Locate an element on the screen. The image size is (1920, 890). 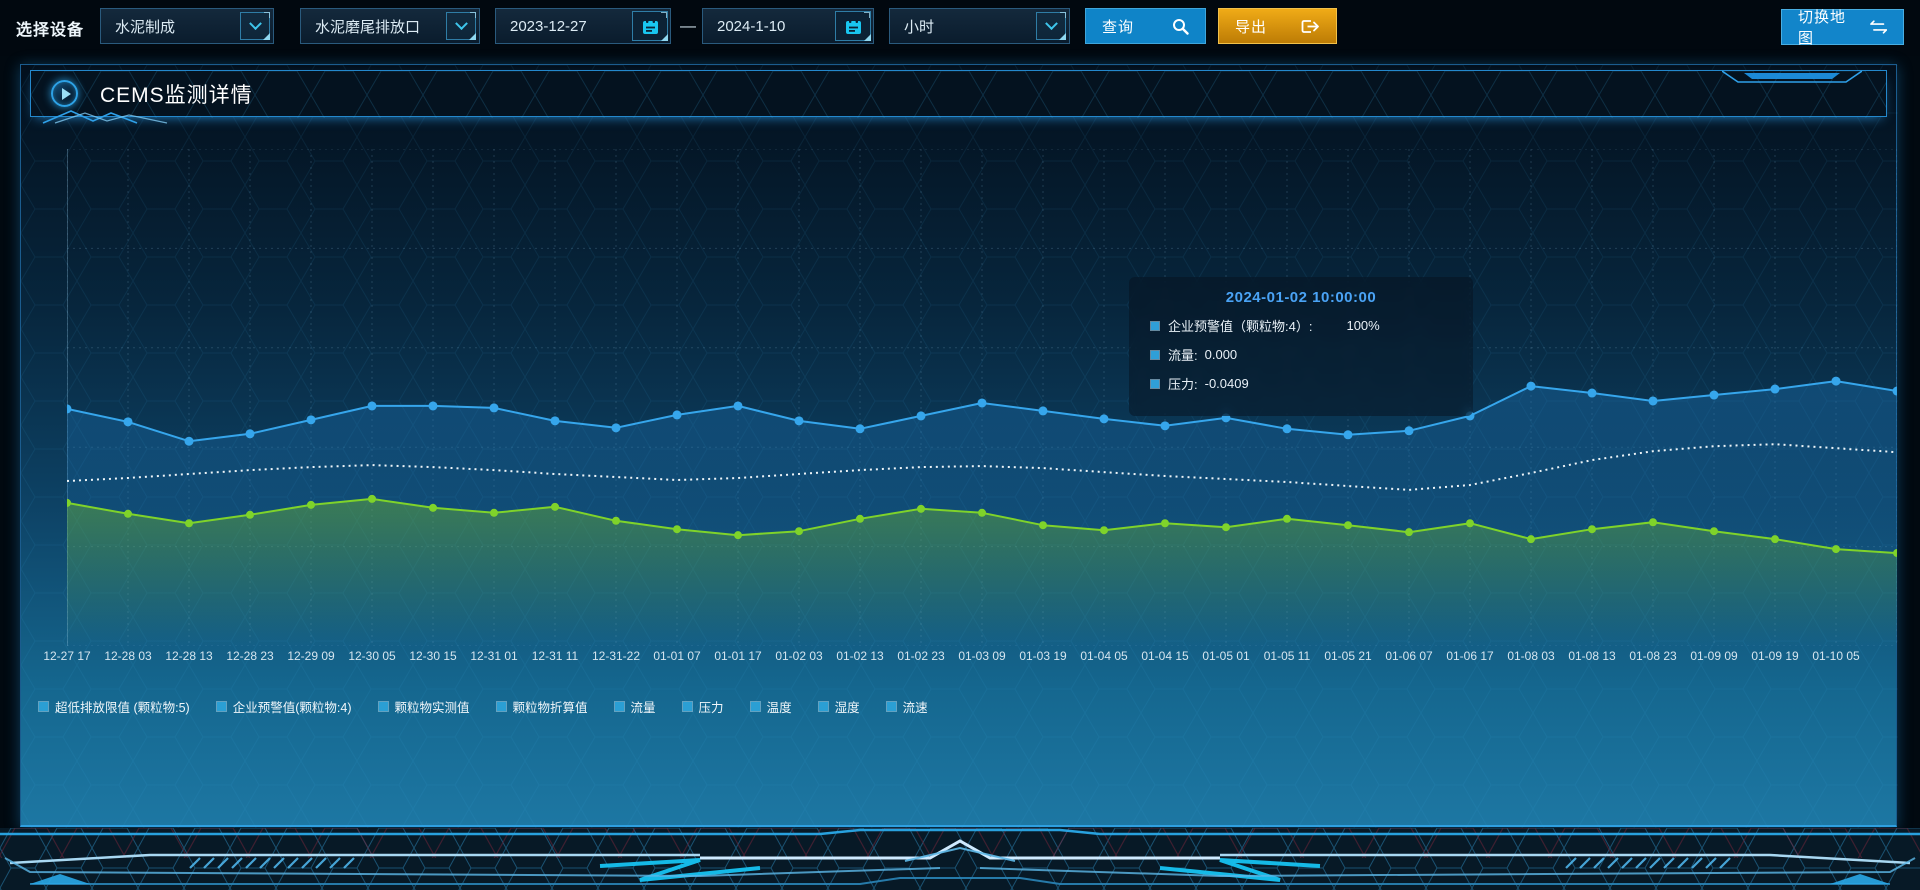
legend-item: 湿度 is located at coordinates (838, 706).